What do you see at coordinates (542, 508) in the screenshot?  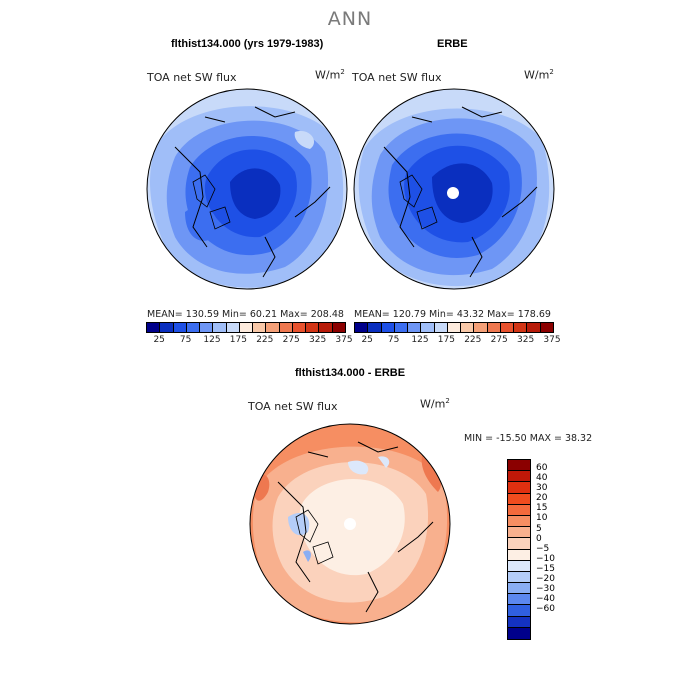 I see `colorbar-tick-label: 15` at bounding box center [542, 508].